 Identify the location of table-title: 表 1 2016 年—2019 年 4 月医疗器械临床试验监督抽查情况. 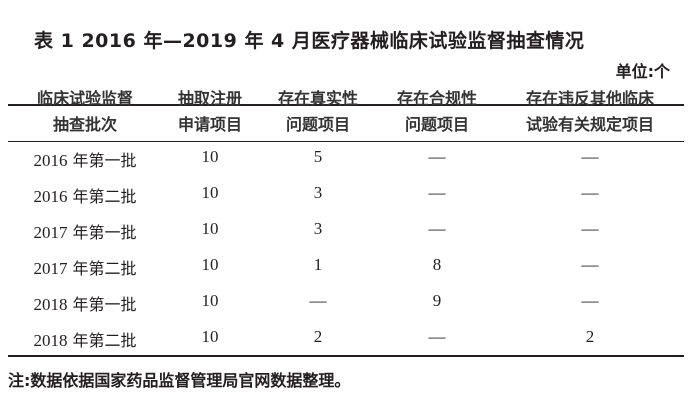
(309, 41).